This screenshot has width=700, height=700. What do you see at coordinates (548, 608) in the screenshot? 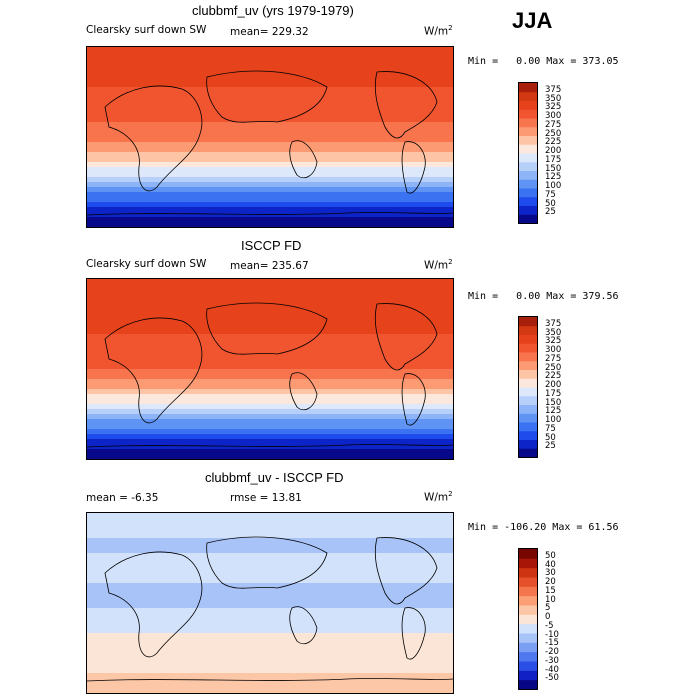
I see `colorbar-tick-label: 5` at bounding box center [548, 608].